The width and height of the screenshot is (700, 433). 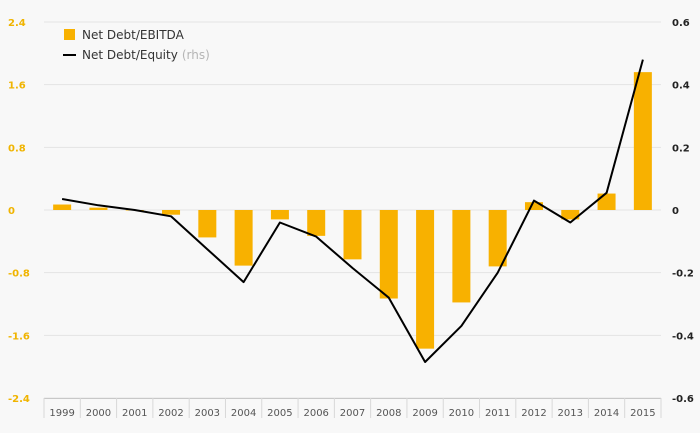 What do you see at coordinates (62, 207) in the screenshot?
I see `bar-1999` at bounding box center [62, 207].